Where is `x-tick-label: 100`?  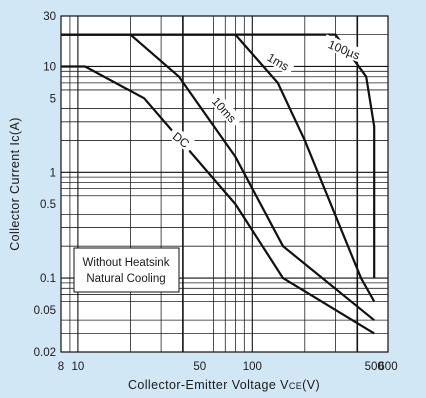
x-tick-label: 100 is located at coordinates (252, 367).